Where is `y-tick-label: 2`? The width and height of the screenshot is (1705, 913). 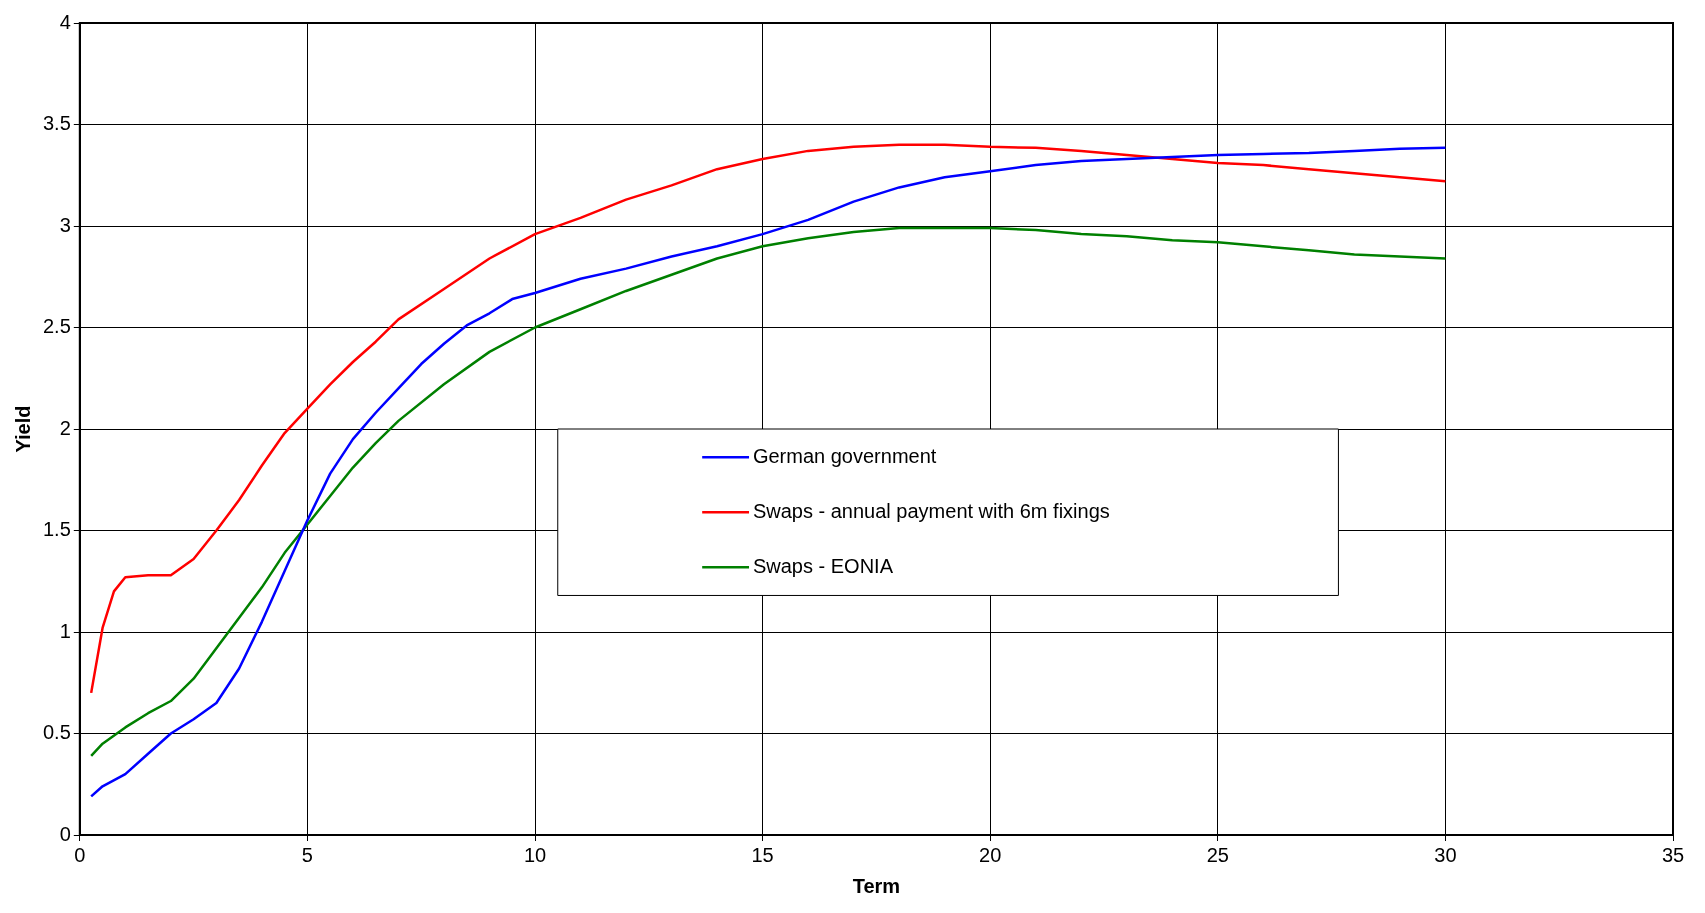 y-tick-label: 2 is located at coordinates (65, 427).